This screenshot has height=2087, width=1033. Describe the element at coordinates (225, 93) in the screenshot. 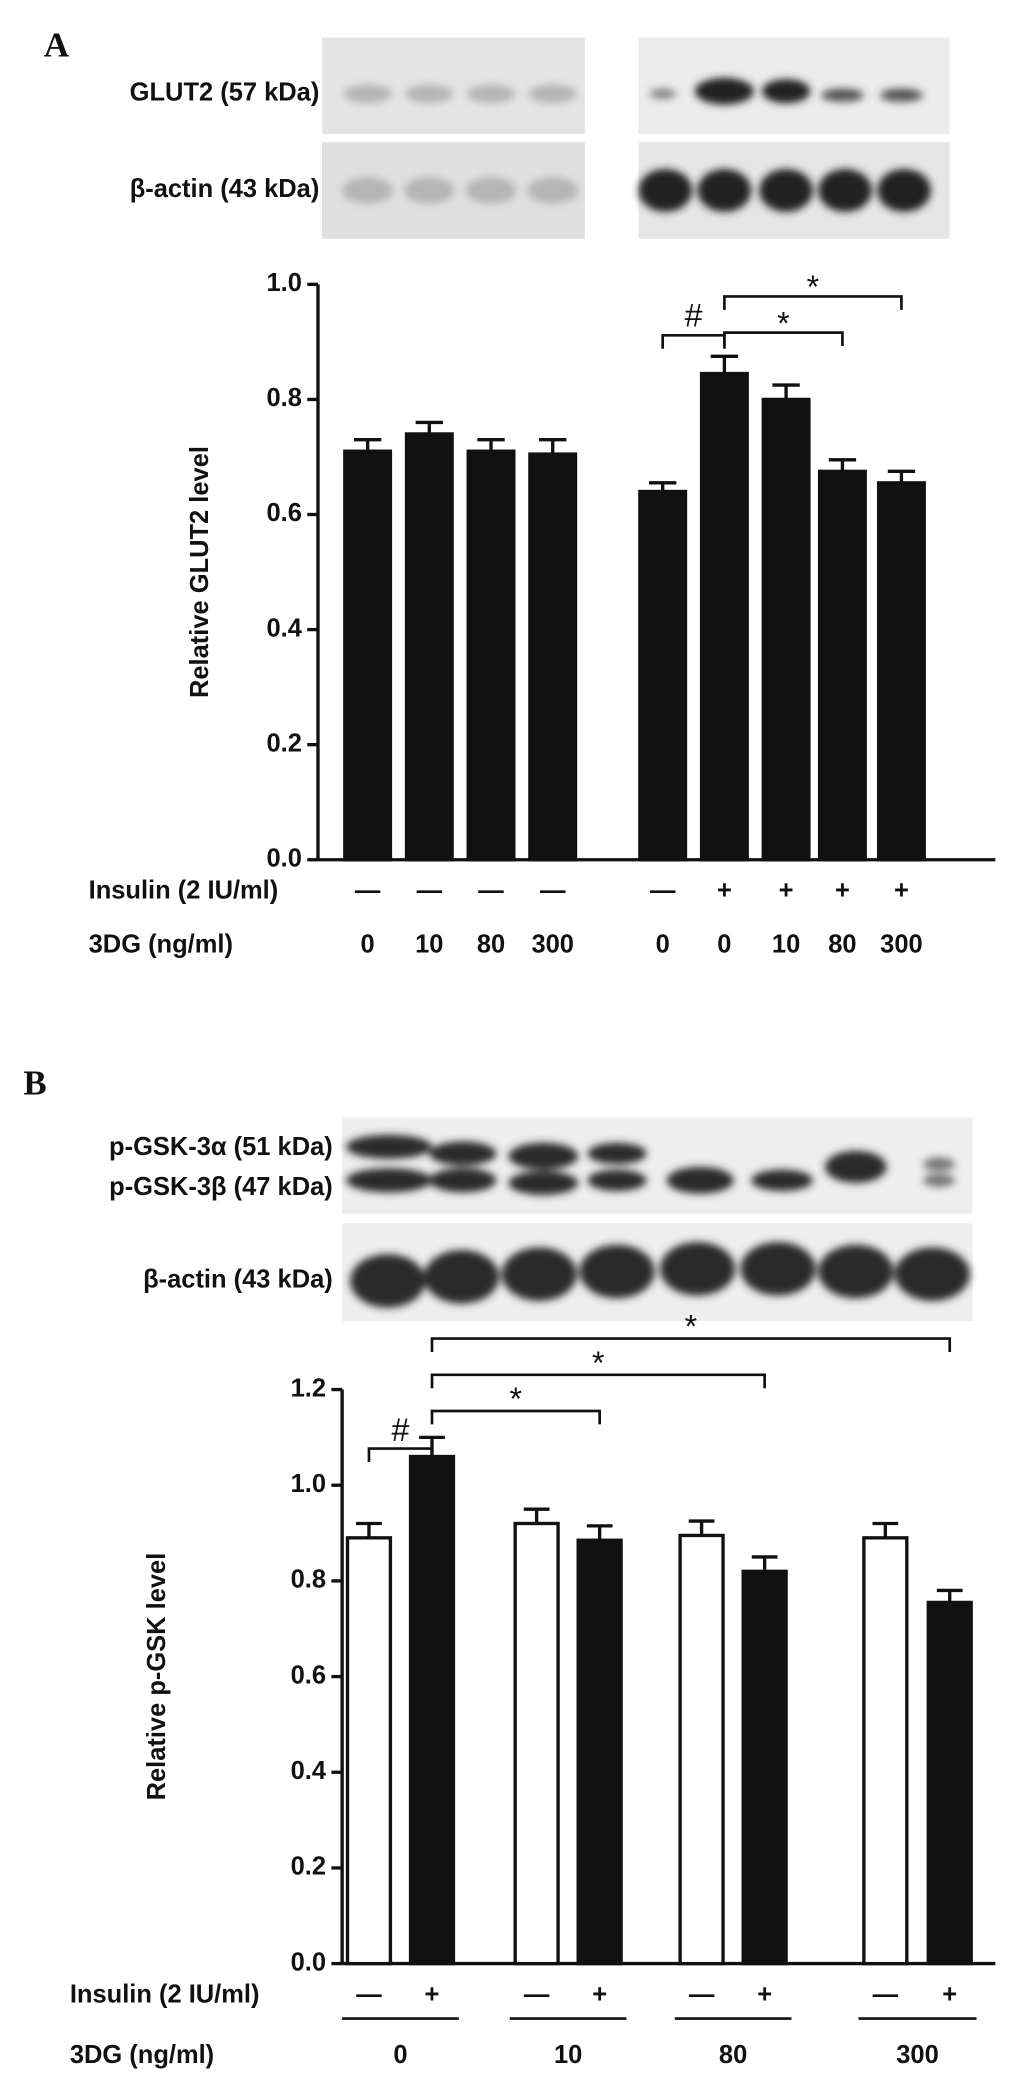

I see `blot-label: GLUT2 (57 kDa)` at that location.